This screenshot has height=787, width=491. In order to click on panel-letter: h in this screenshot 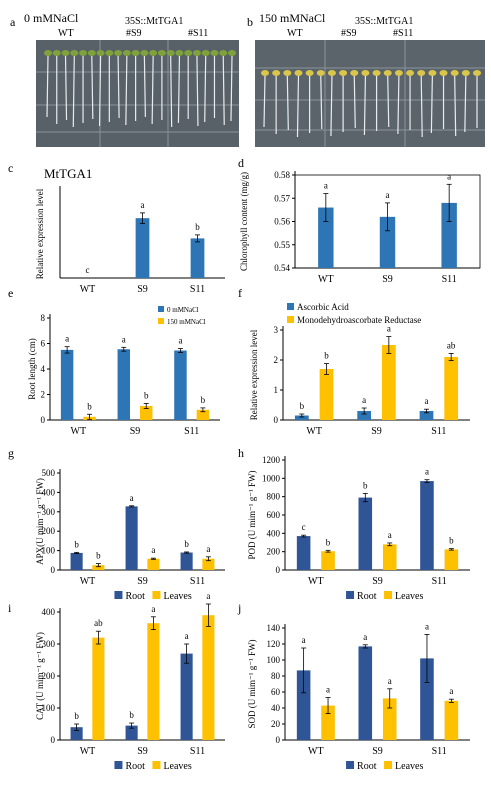, I will do `click(241, 453)`.